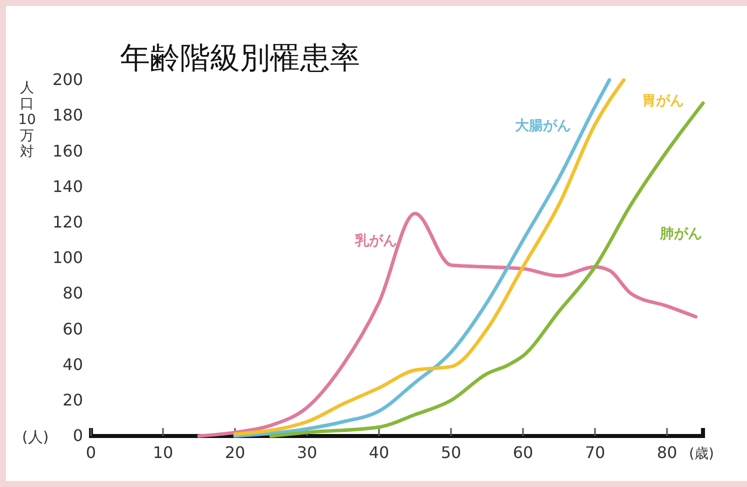  Describe the element at coordinates (91, 452) in the screenshot. I see `x-tick-label: 0` at that location.